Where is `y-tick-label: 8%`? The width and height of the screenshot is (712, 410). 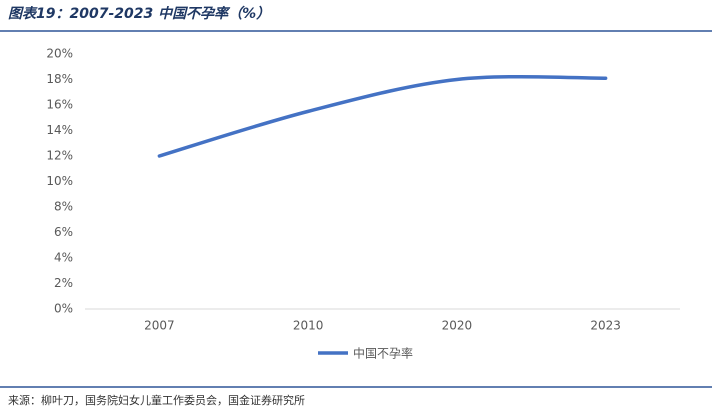
y-tick-label: 8% is located at coordinates (63, 207).